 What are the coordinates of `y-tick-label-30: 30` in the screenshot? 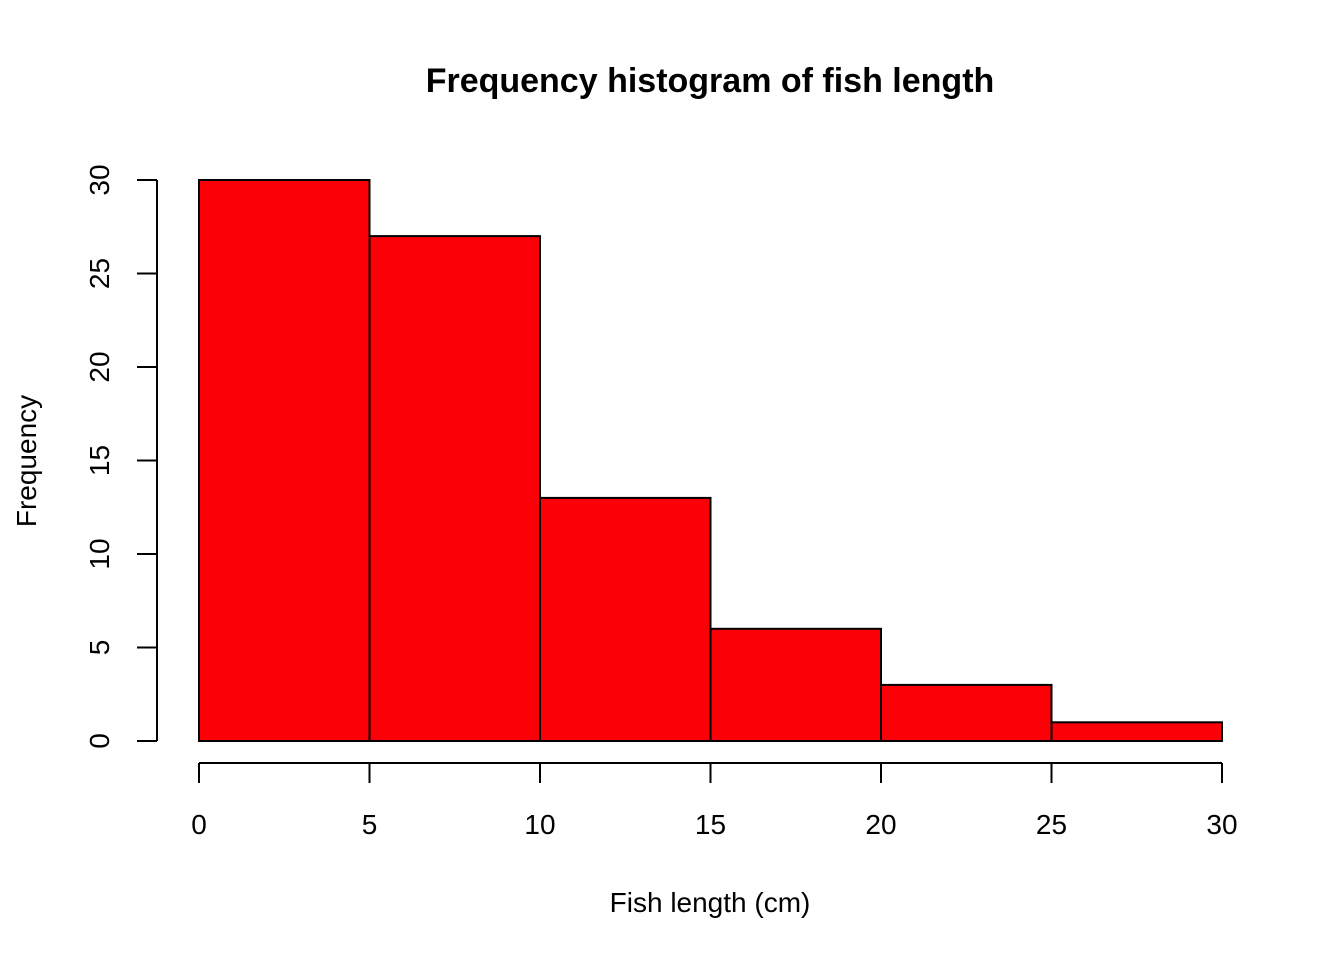 It's located at (99, 179).